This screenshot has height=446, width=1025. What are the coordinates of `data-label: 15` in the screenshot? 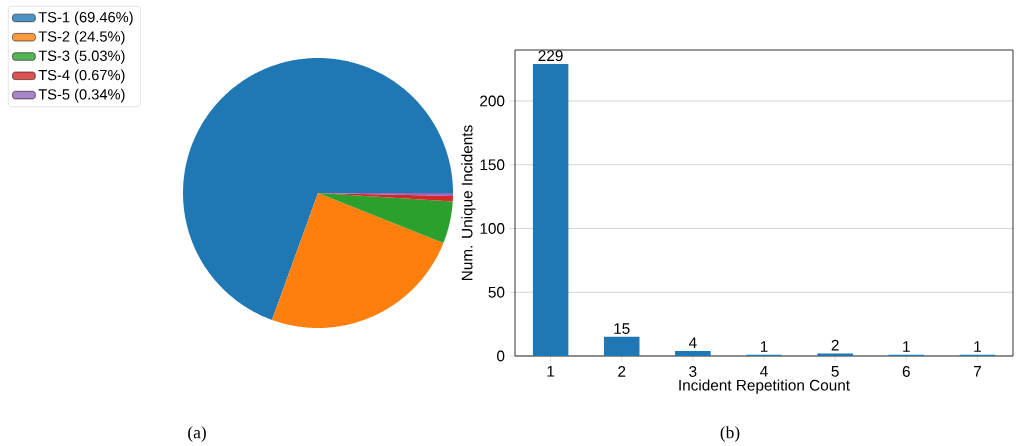 It's located at (622, 328).